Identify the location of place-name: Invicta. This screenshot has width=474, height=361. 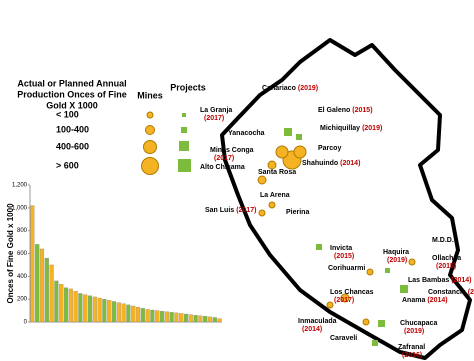
(341, 248).